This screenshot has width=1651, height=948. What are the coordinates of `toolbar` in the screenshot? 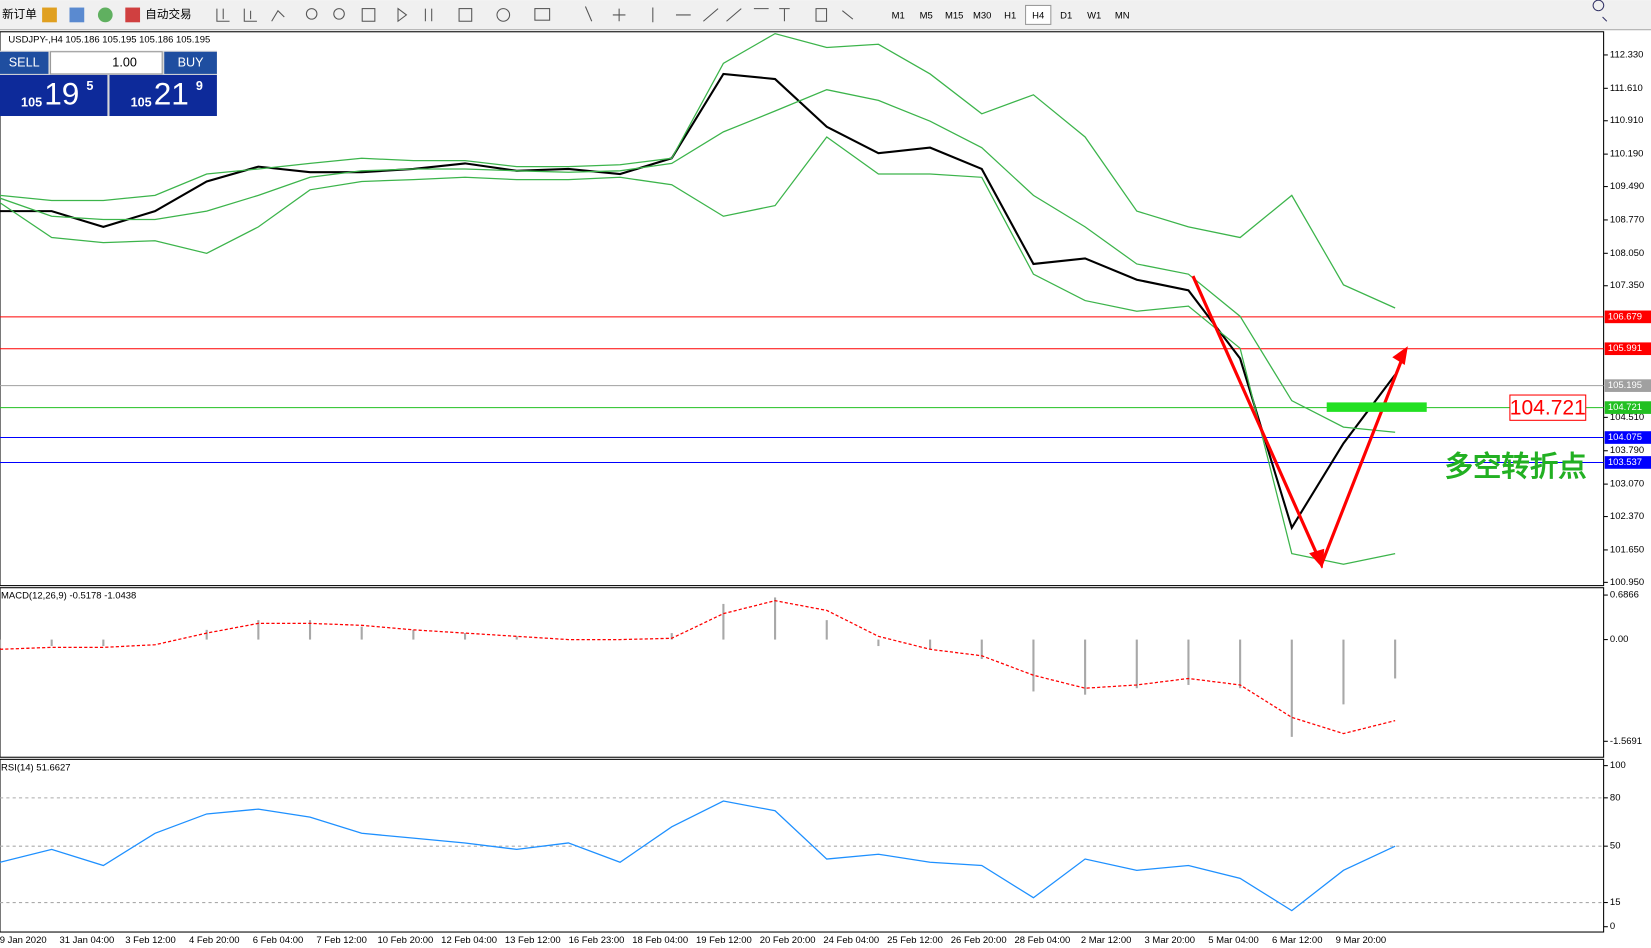 It's located at (825, 15).